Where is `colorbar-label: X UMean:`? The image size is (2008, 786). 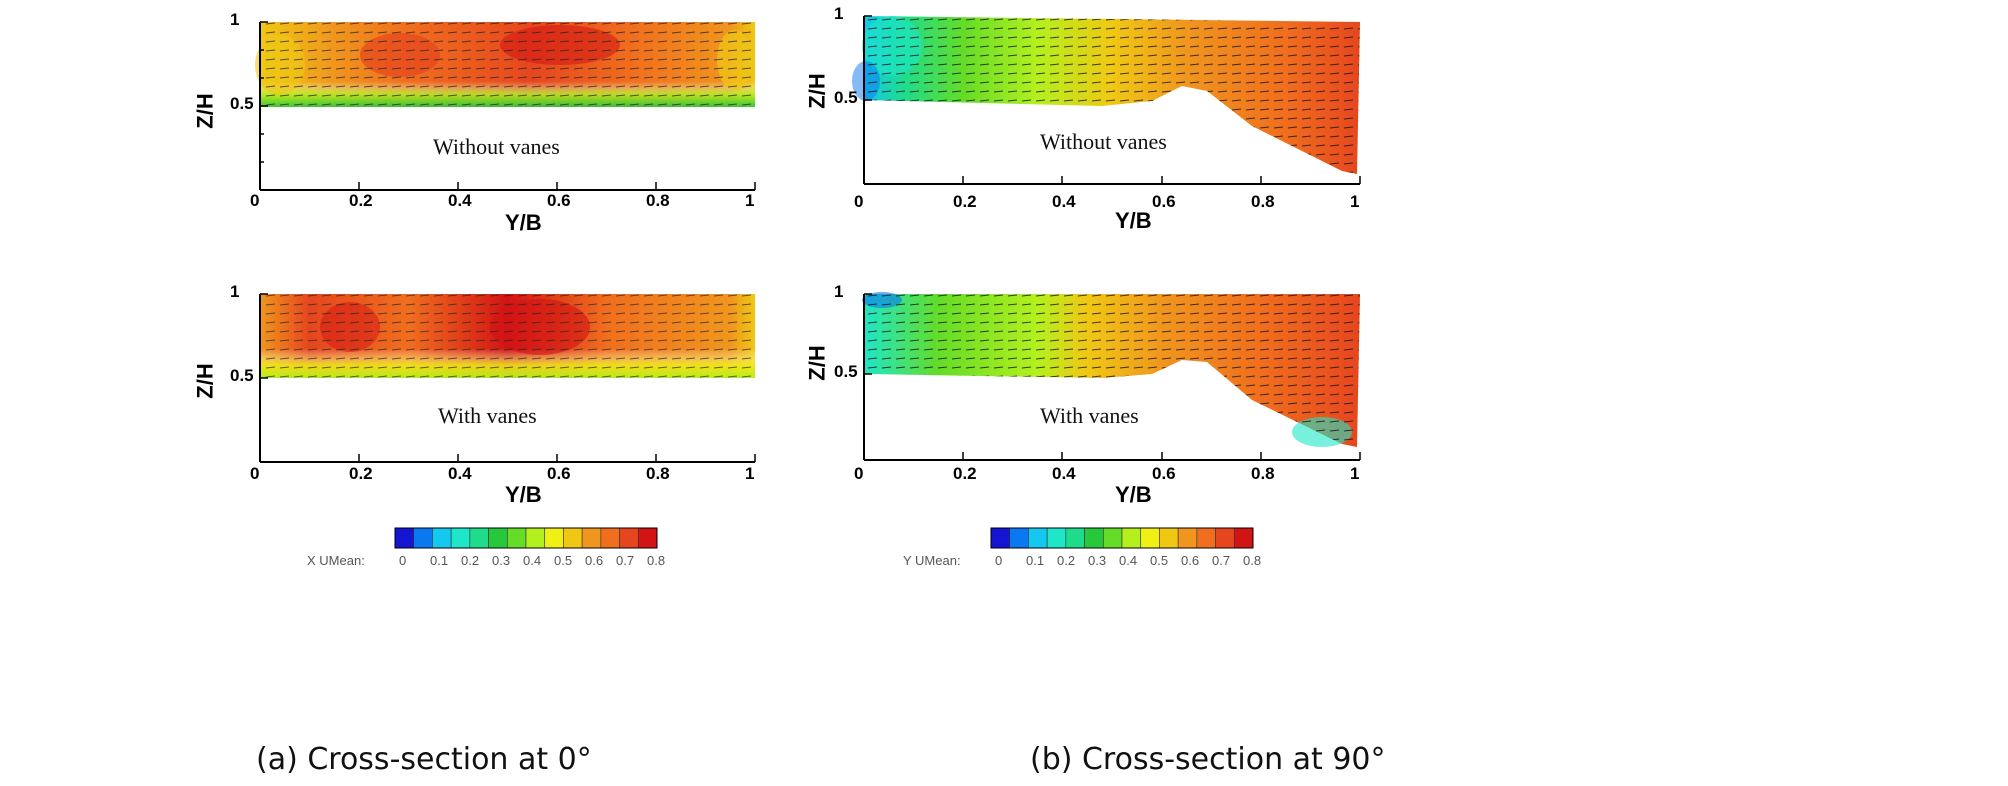 colorbar-label: X UMean: is located at coordinates (336, 560).